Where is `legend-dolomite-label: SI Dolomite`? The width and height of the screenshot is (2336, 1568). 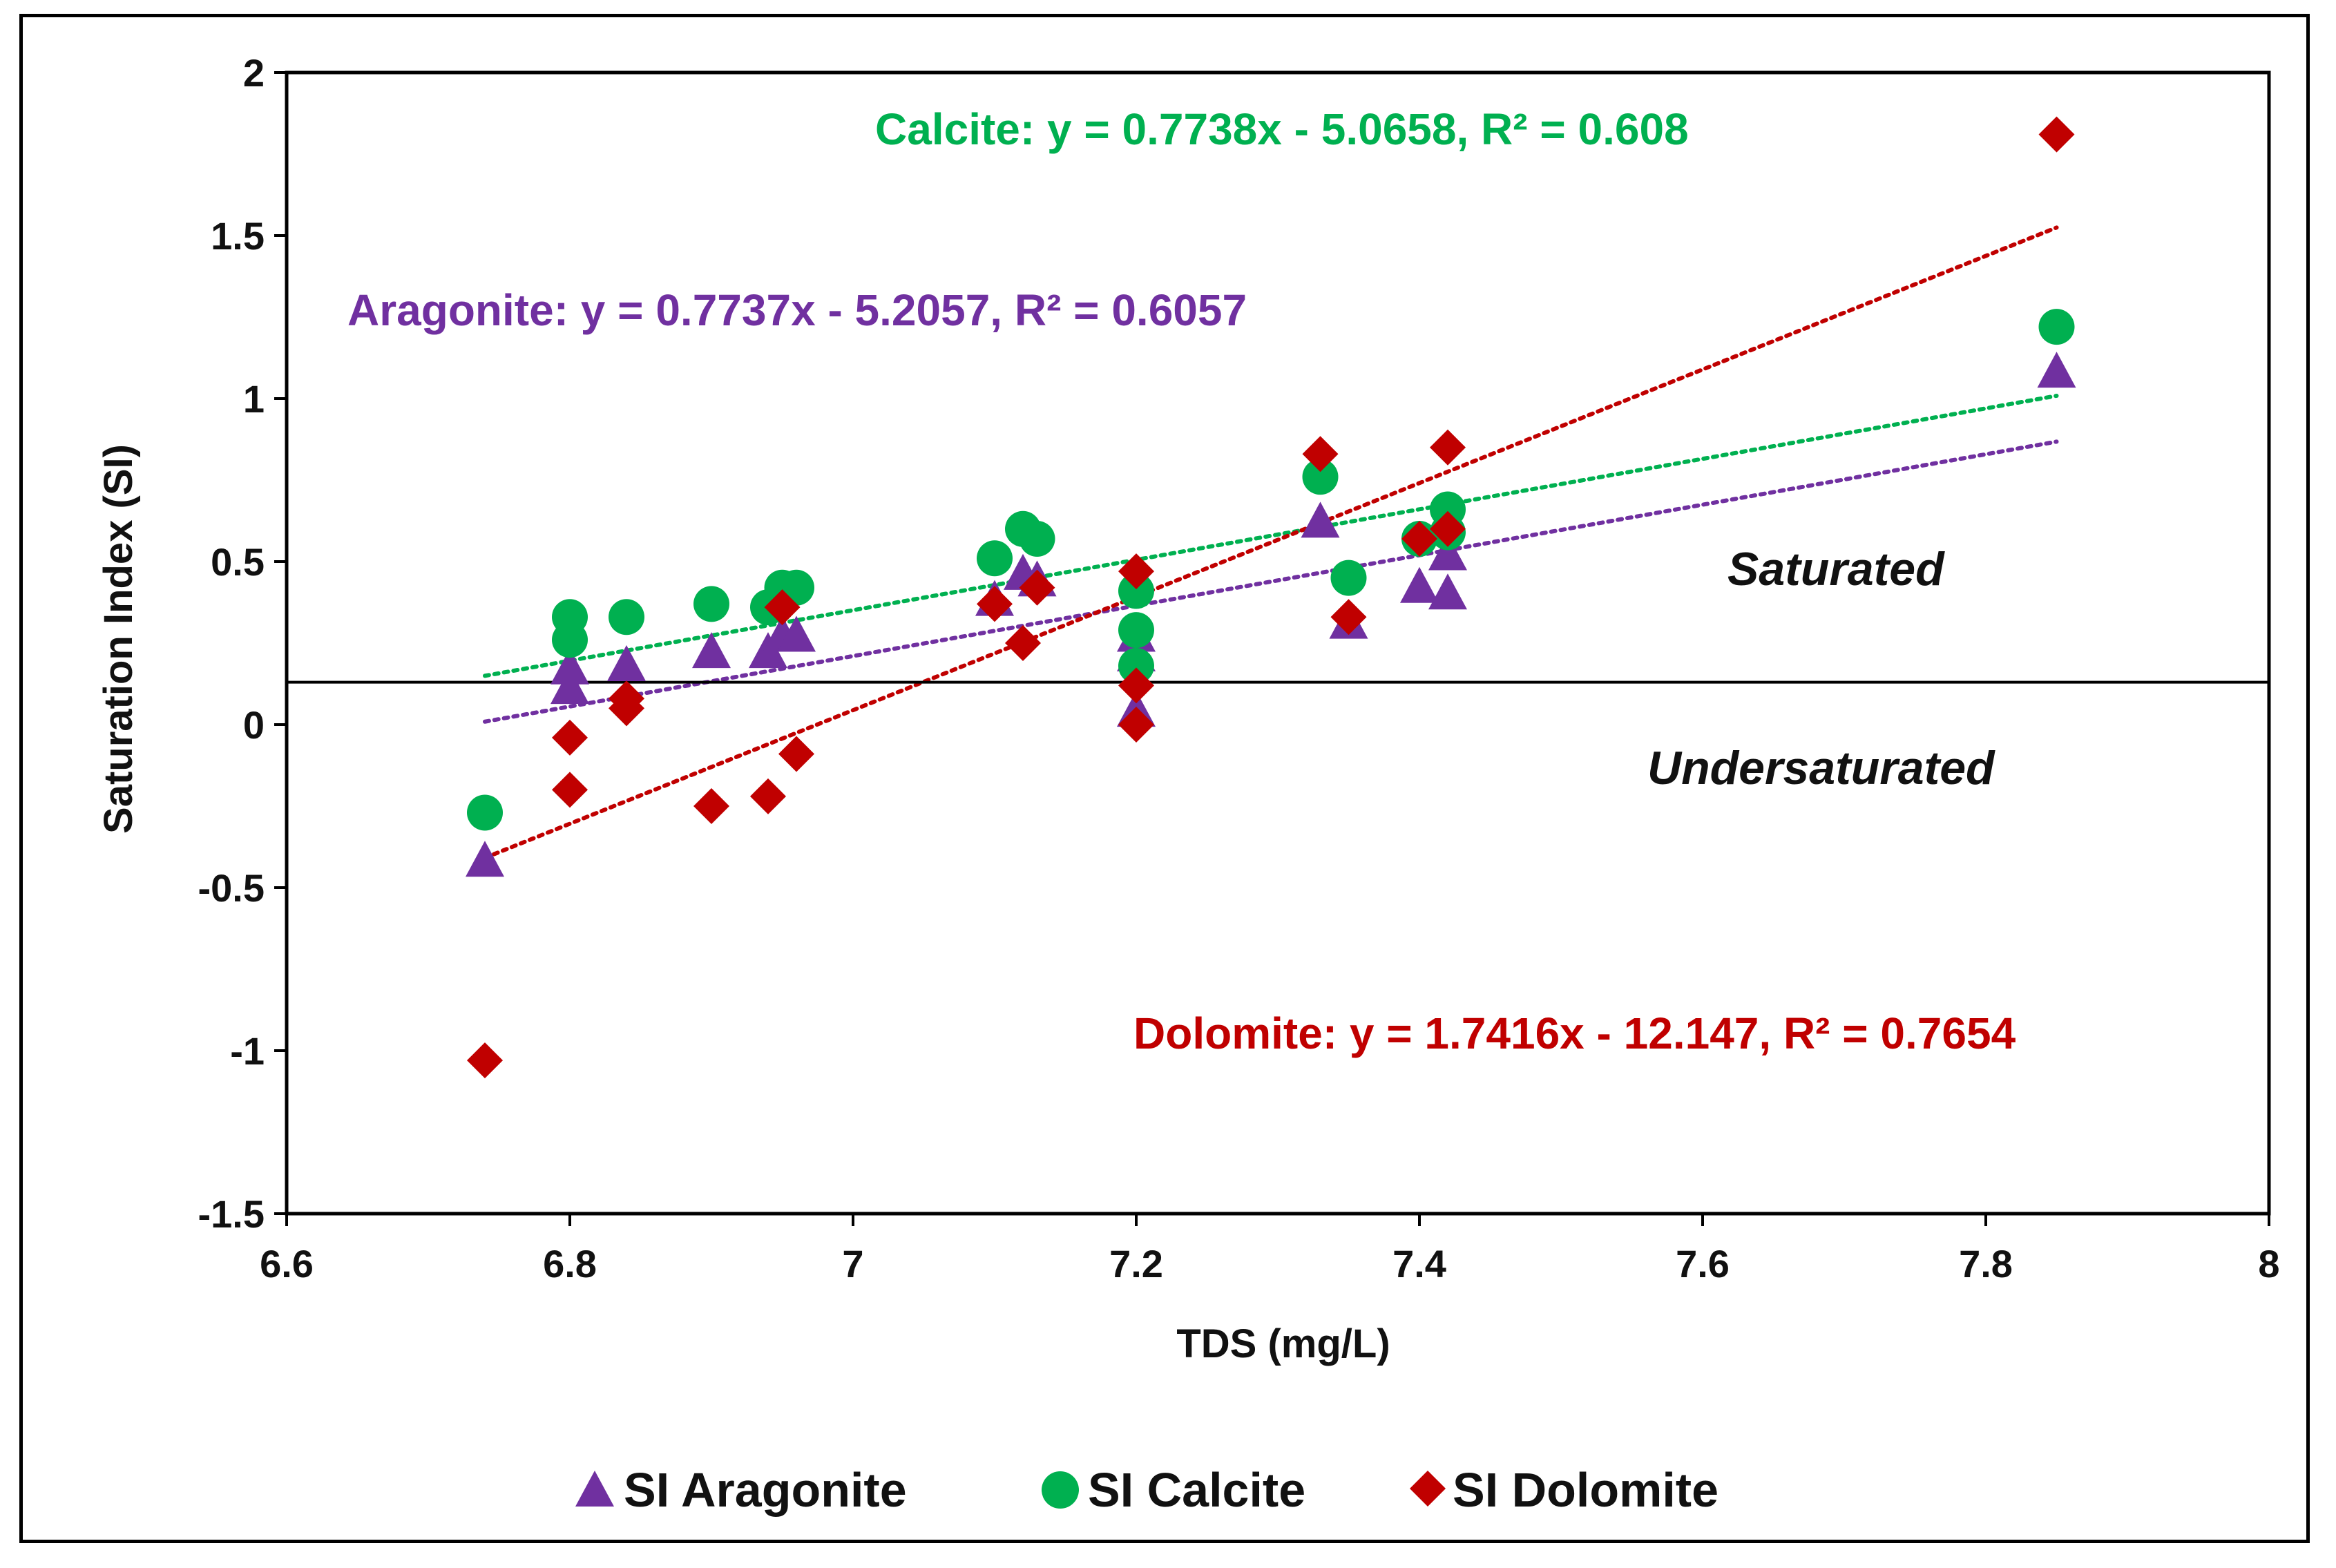
legend-dolomite-label: SI Dolomite is located at coordinates (1586, 1490).